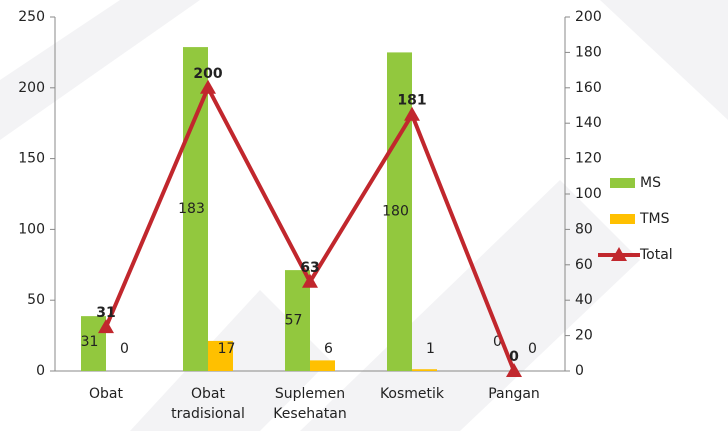 The width and height of the screenshot is (728, 431). I want to click on y2-tick-label: 80, so click(584, 229).